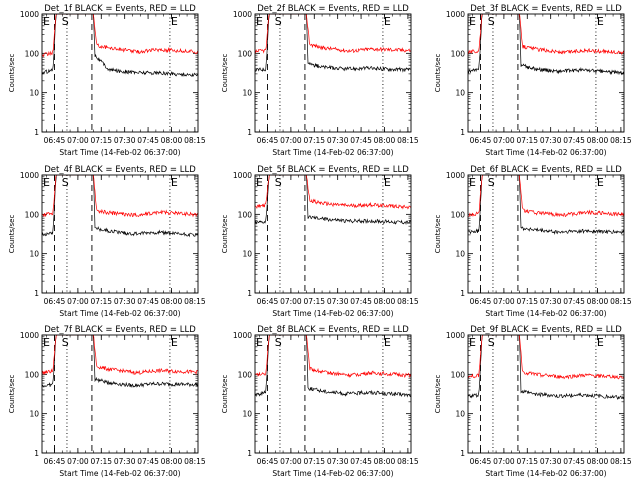  What do you see at coordinates (546, 9) in the screenshot?
I see `chart-title: Det_3f BLACK = Events, RED = LLD` at bounding box center [546, 9].